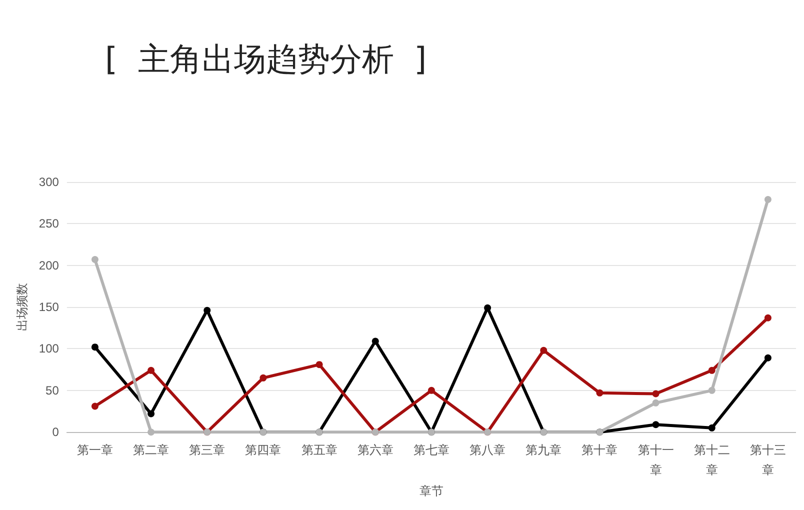 This screenshot has height=510, width=804. Describe the element at coordinates (263, 450) in the screenshot. I see `x-tick-label: 第四章` at that location.